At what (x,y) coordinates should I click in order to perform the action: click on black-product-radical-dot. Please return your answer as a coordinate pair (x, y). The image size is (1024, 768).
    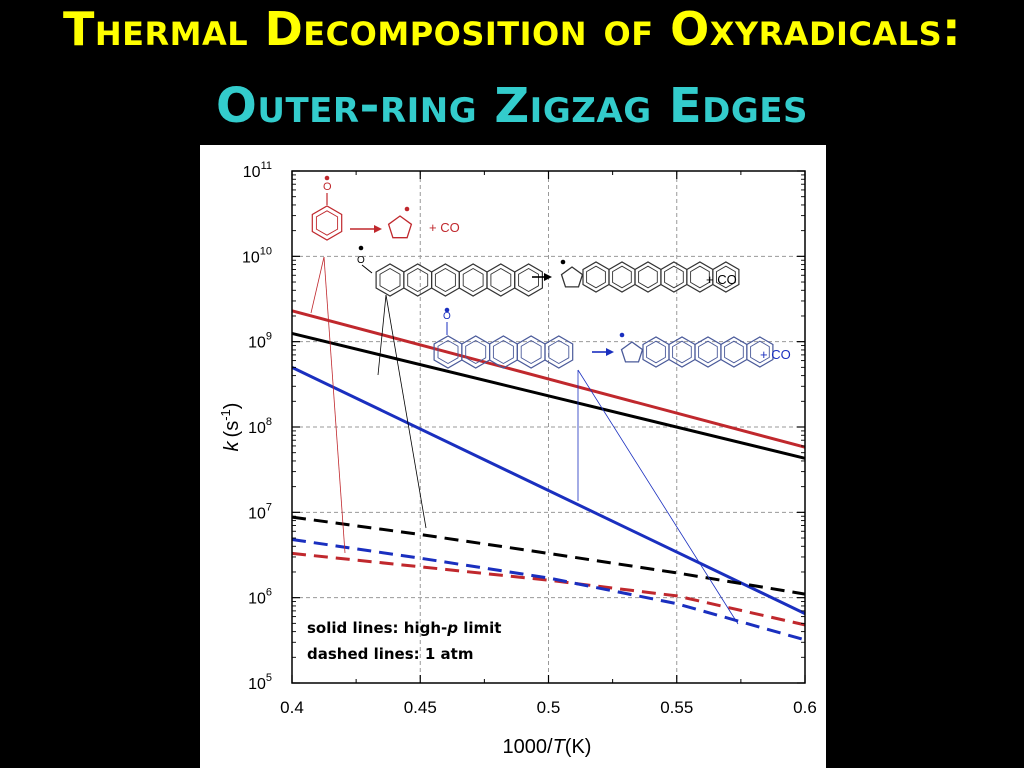
    Looking at the image, I should click on (563, 262).